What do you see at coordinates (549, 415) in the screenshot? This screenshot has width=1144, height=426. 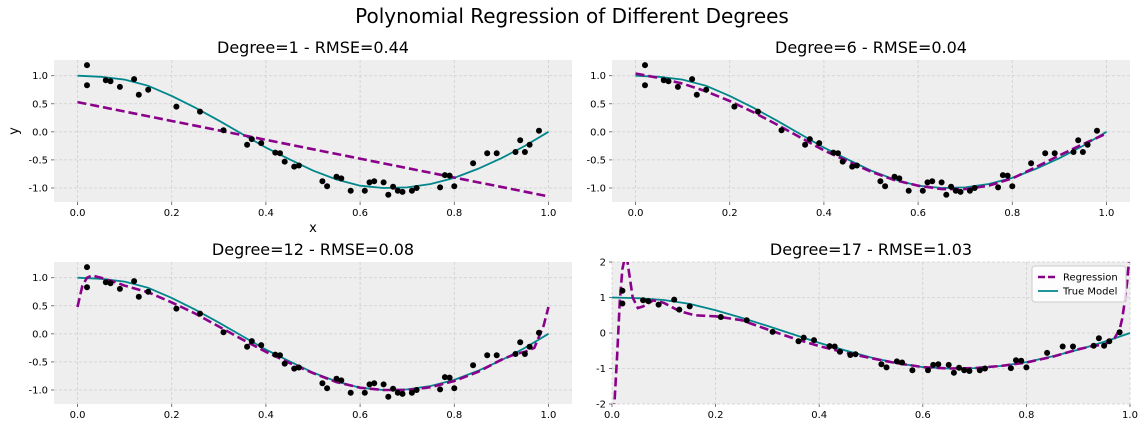 I see `x-tick-label: 1.0` at bounding box center [549, 415].